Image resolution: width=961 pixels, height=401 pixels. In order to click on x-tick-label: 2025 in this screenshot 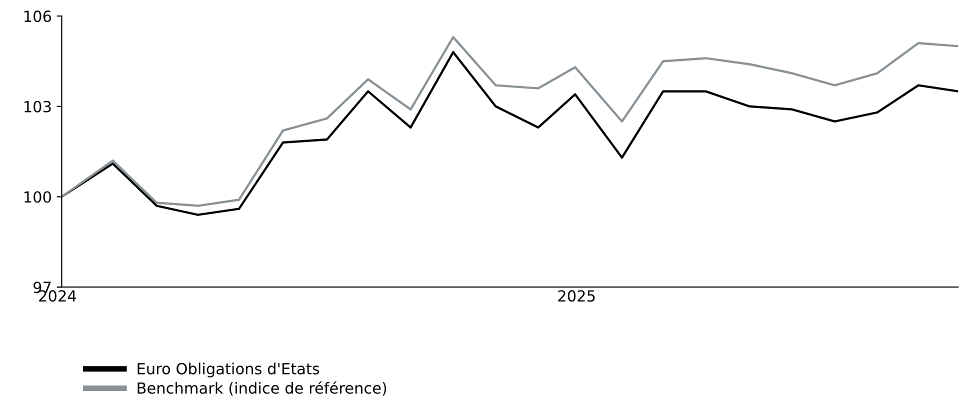, I will do `click(576, 296)`.